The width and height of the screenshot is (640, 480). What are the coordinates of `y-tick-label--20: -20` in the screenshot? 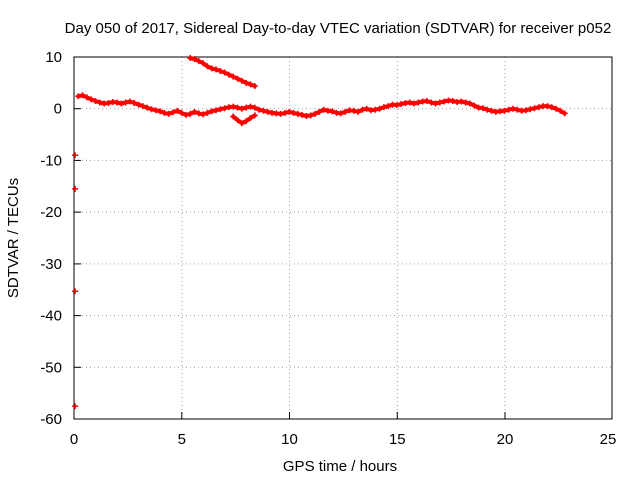 It's located at (51, 212).